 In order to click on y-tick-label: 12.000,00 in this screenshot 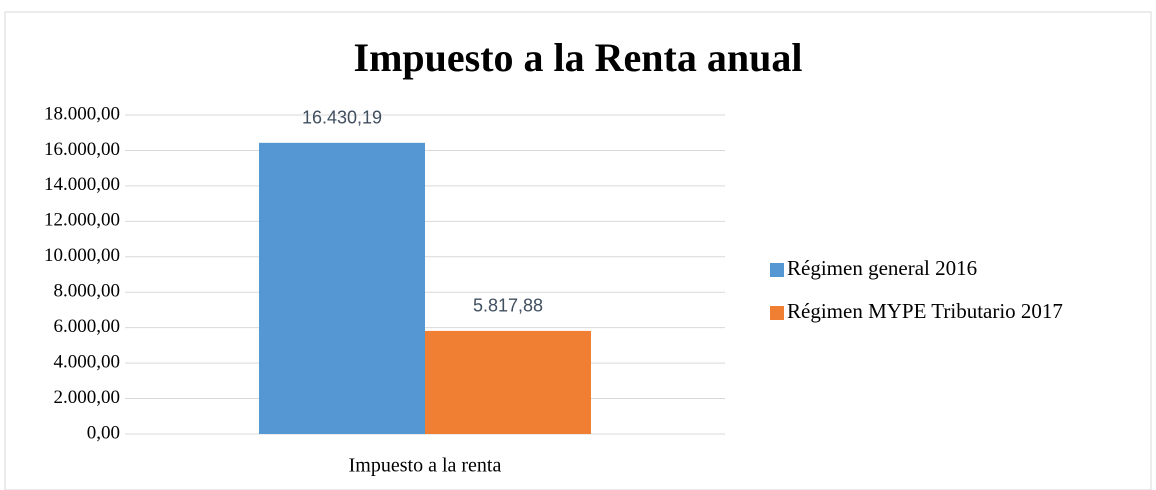, I will do `click(82, 220)`.